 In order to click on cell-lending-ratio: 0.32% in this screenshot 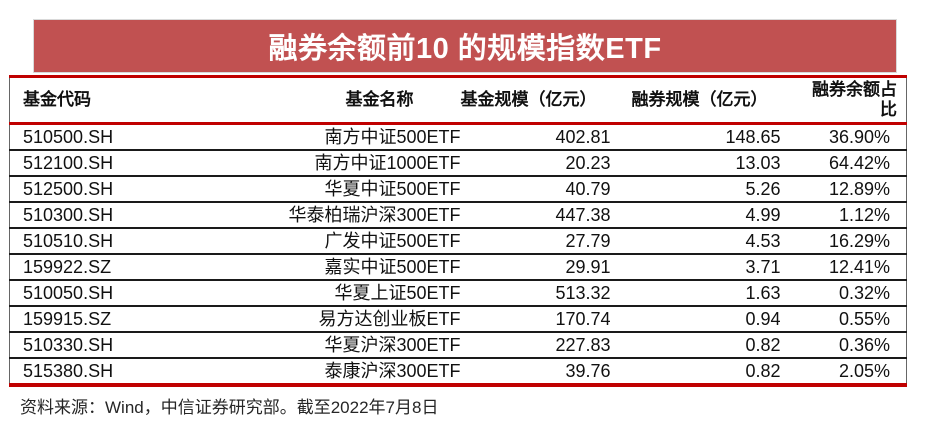, I will do `click(843, 293)`.